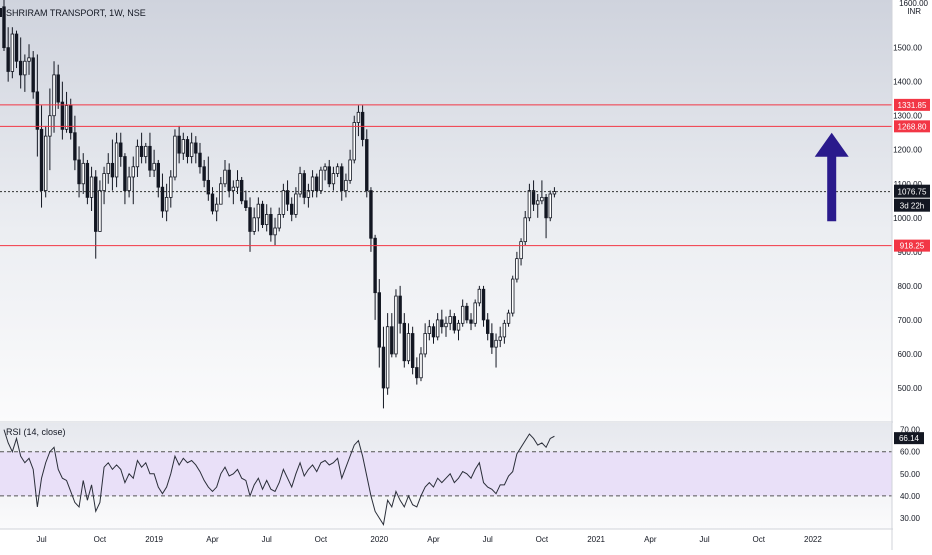  What do you see at coordinates (831, 177) in the screenshot?
I see `up-arrow-icon` at bounding box center [831, 177].